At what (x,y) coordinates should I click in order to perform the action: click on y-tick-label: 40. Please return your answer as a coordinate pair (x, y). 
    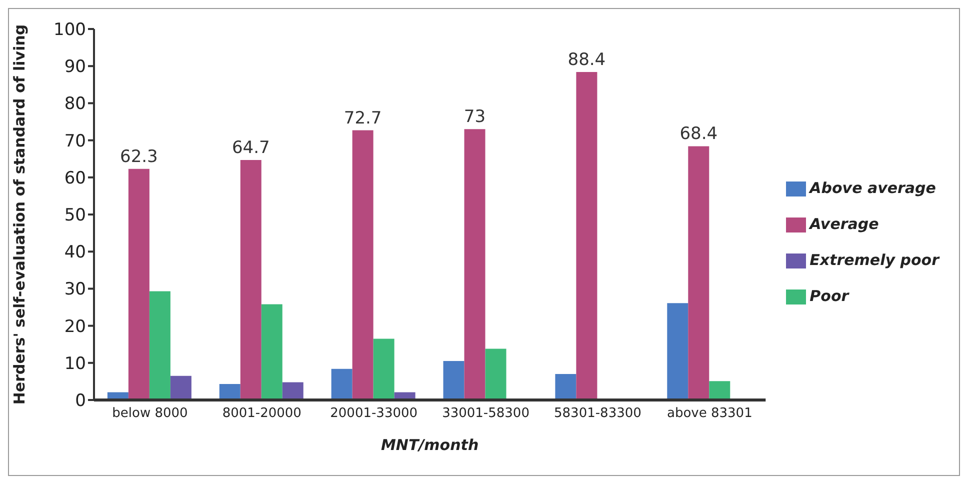
    Looking at the image, I should click on (75, 252).